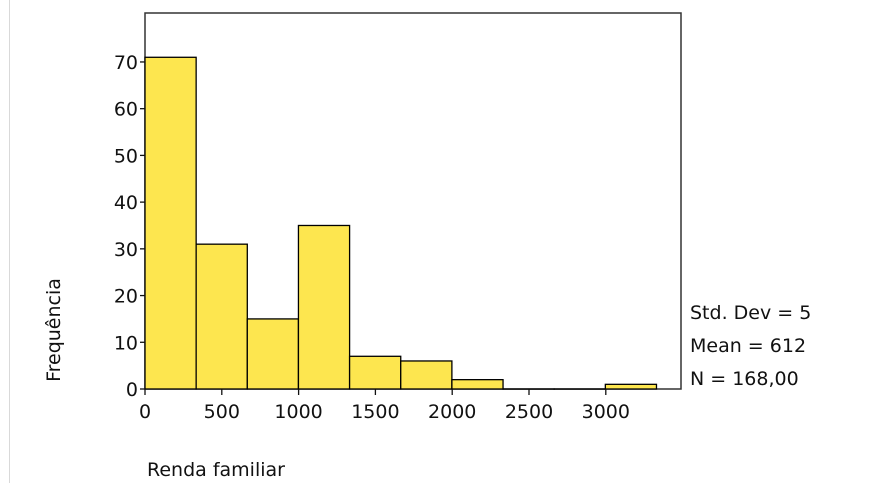 This screenshot has height=483, width=879. I want to click on x-tick-label: 0, so click(145, 412).